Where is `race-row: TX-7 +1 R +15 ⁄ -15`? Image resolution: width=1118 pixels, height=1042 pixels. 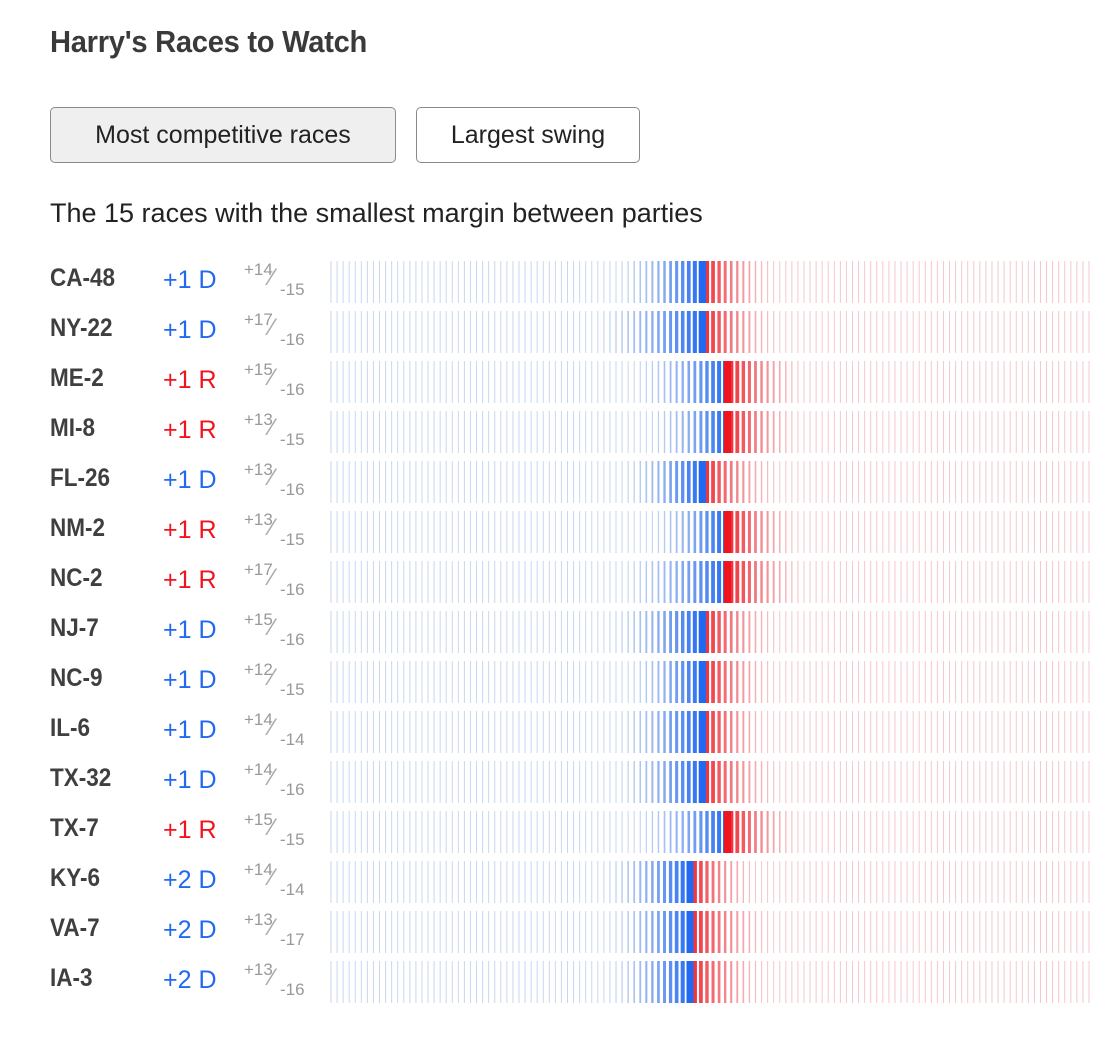
race-row: TX-7 +1 R +15 ⁄ -15 is located at coordinates (559, 833).